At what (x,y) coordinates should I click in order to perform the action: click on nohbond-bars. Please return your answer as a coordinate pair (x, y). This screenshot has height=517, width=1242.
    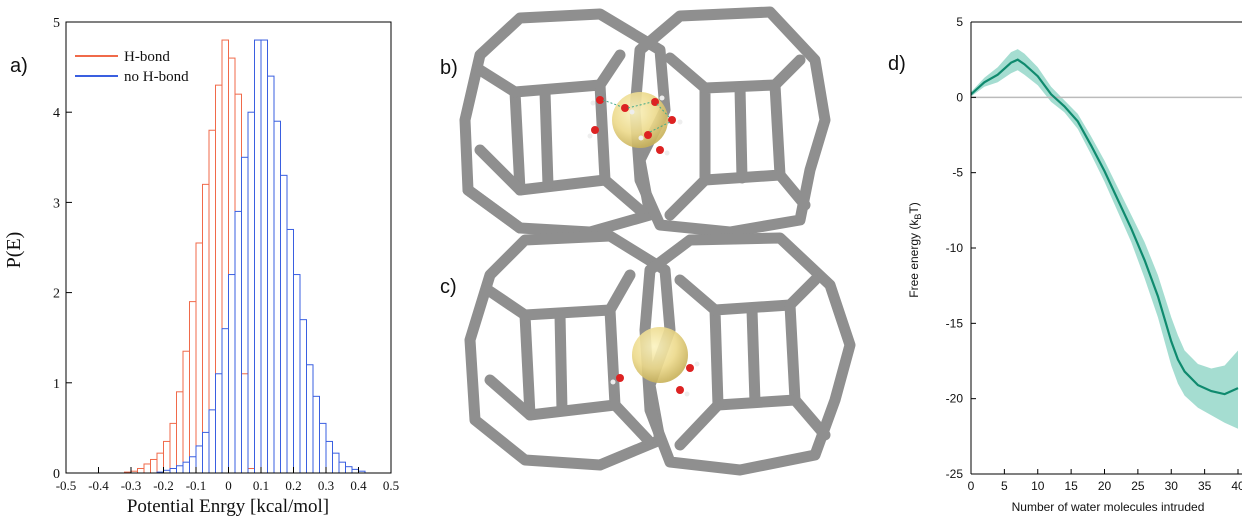
    Looking at the image, I should click on (261, 256).